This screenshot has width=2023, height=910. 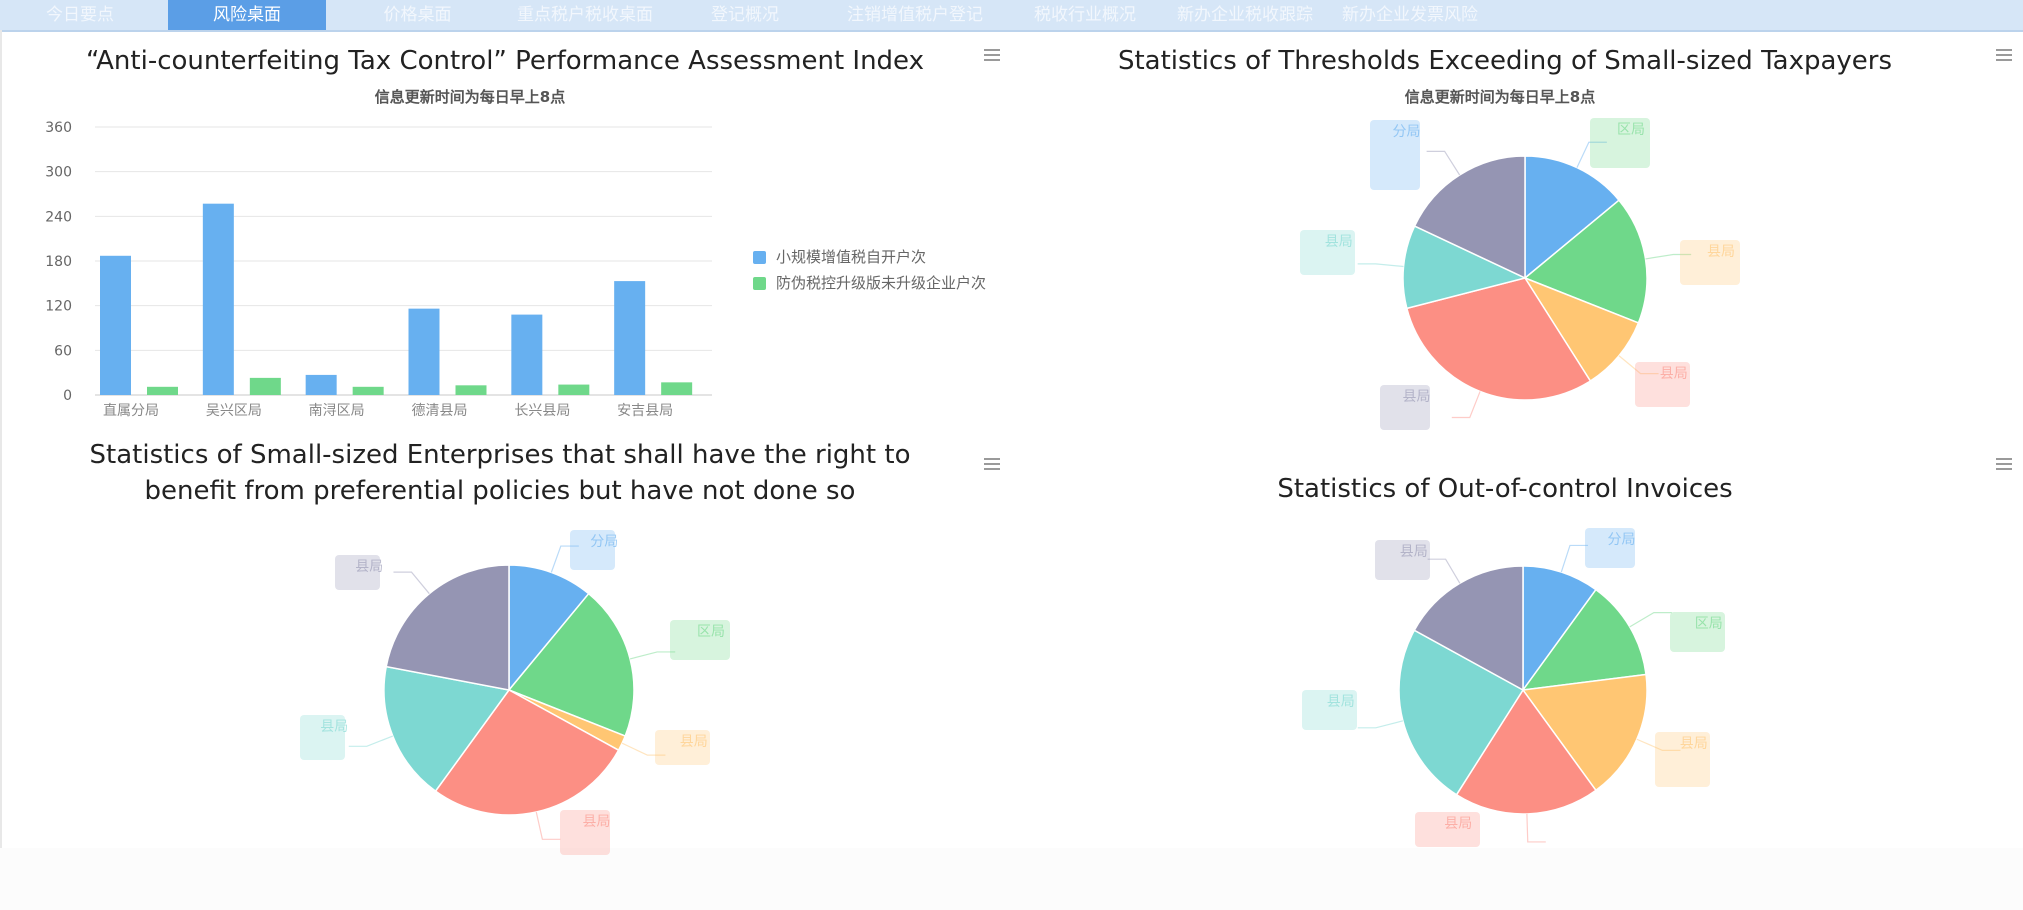 I want to click on legend-label: 小规模增值税自开户次, so click(x=851, y=257).